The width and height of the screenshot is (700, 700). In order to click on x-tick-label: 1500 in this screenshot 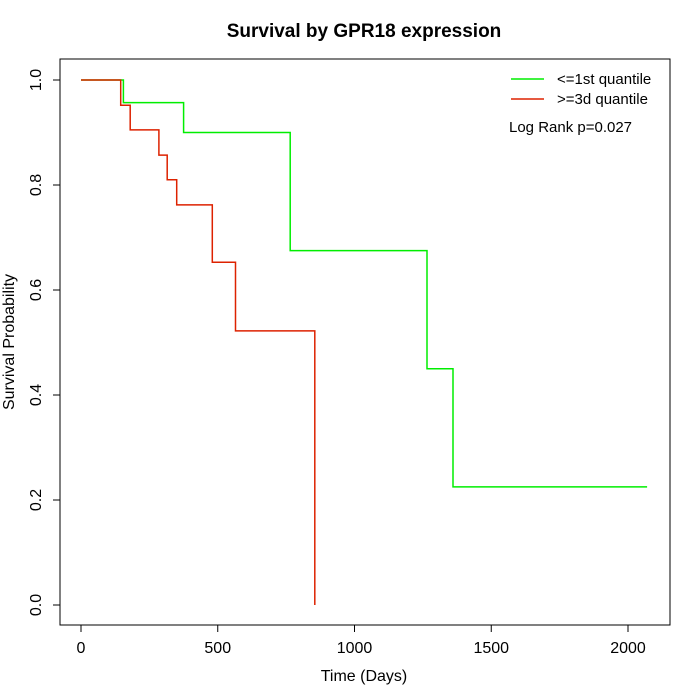, I will do `click(491, 648)`.